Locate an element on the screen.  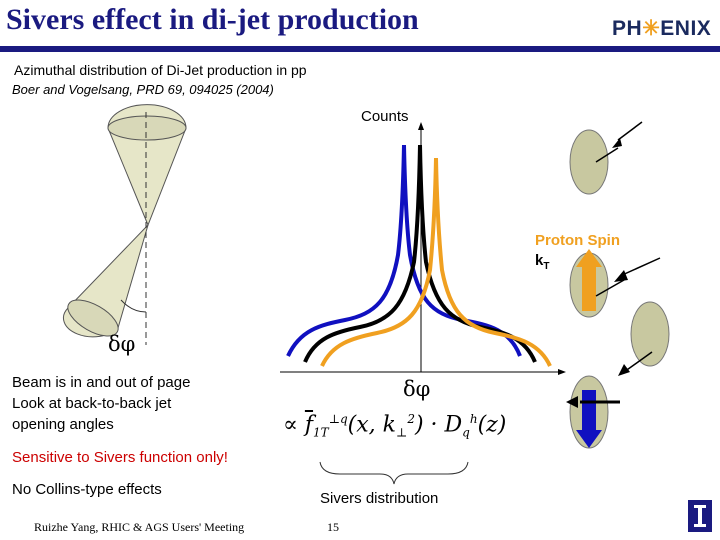
sivers-formula: ∝ f1T⊥q(x, k⊥2) · Dqh(z) is located at coordinates (395, 426).